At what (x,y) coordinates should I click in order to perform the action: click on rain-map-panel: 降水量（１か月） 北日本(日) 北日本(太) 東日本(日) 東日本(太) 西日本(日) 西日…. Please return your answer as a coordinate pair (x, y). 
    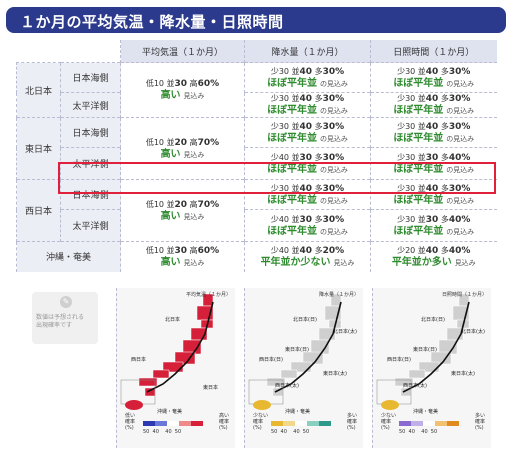
    Looking at the image, I should click on (303, 368).